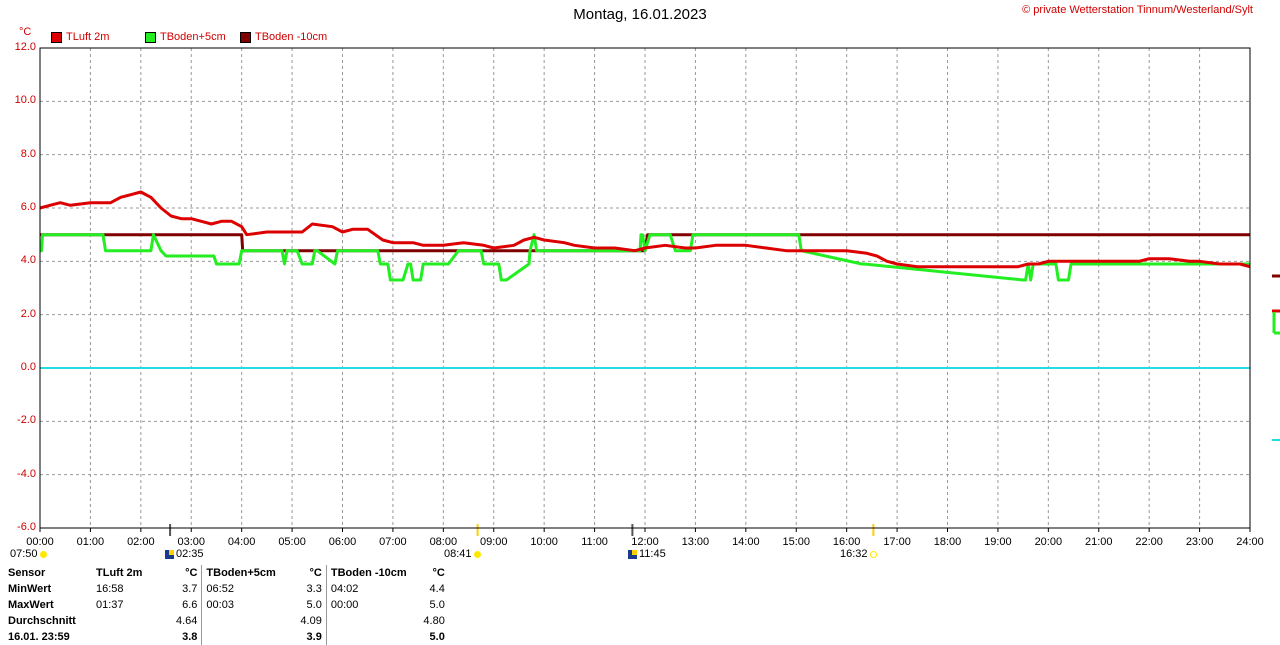  Describe the element at coordinates (26, 420) in the screenshot. I see `y-tick-label: -2.0` at that location.